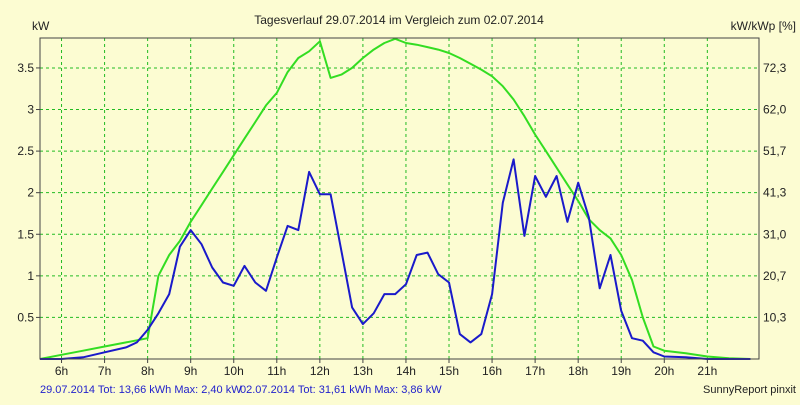 The image size is (800, 405). Describe the element at coordinates (147, 371) in the screenshot. I see `x-tick-label: 8h` at that location.